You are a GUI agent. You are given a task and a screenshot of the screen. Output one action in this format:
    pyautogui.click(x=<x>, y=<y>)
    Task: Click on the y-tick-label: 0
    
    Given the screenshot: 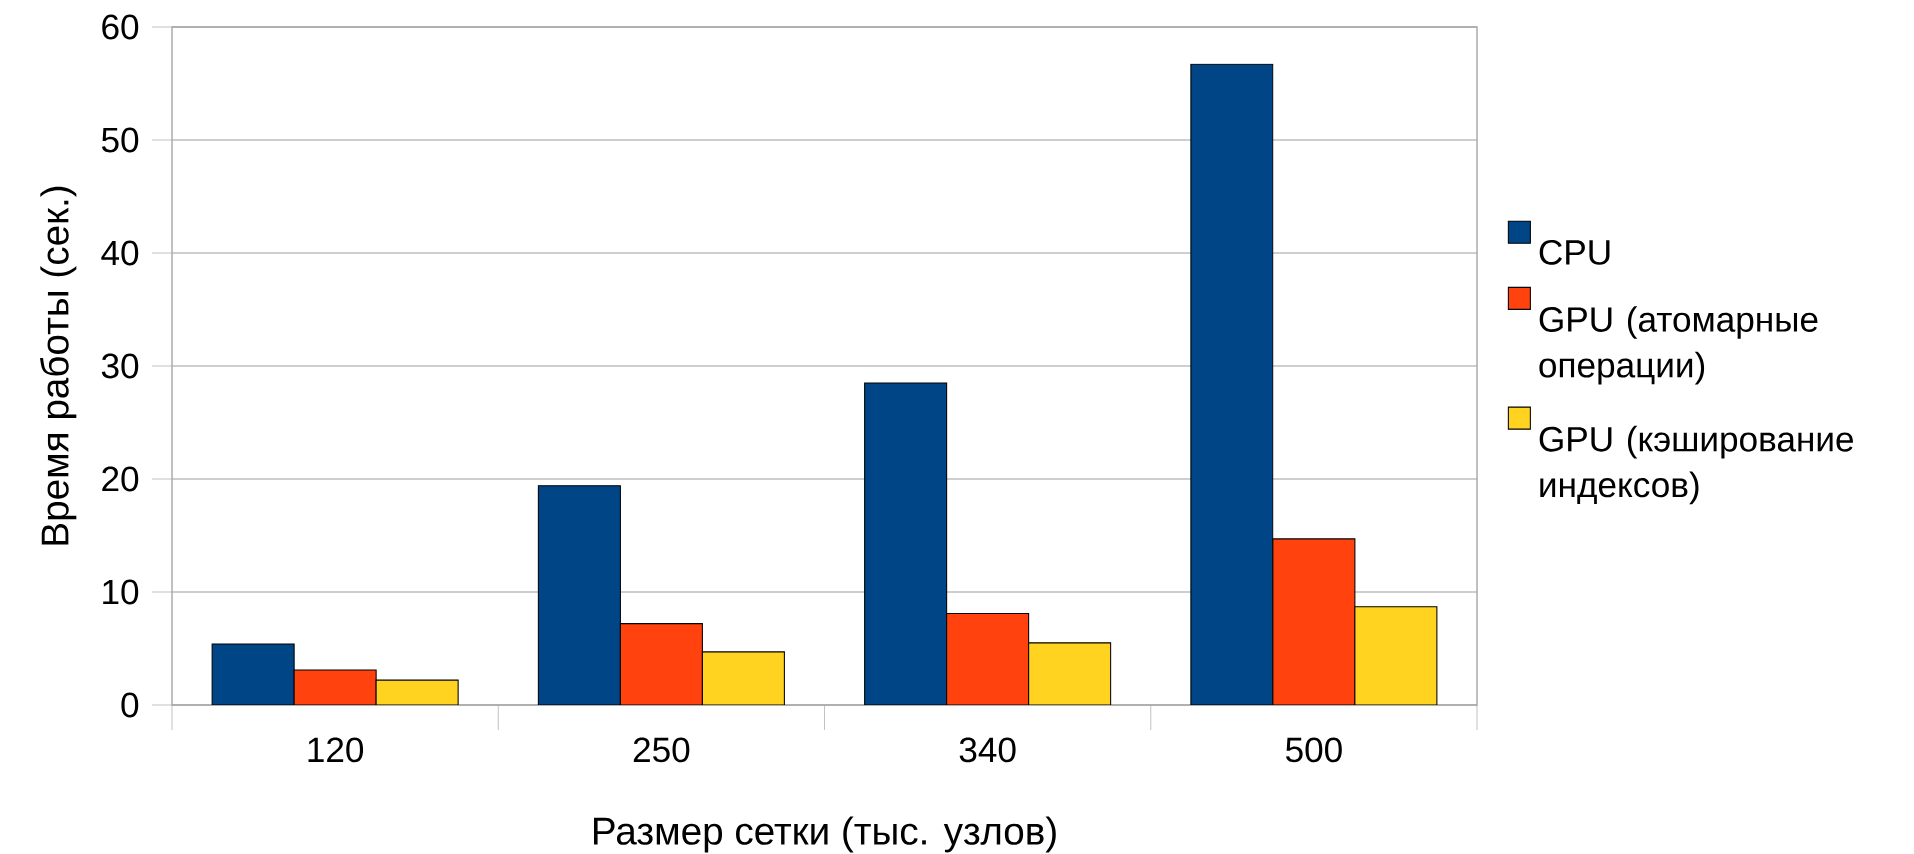 What is the action you would take?
    pyautogui.click(x=130, y=705)
    